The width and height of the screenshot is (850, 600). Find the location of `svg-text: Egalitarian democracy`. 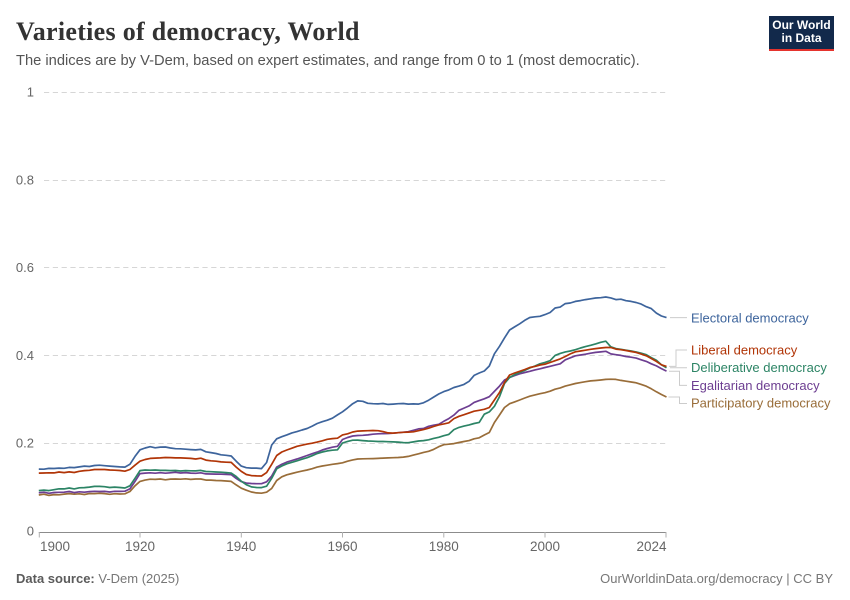

svg-text: Egalitarian democracy is located at coordinates (755, 385).